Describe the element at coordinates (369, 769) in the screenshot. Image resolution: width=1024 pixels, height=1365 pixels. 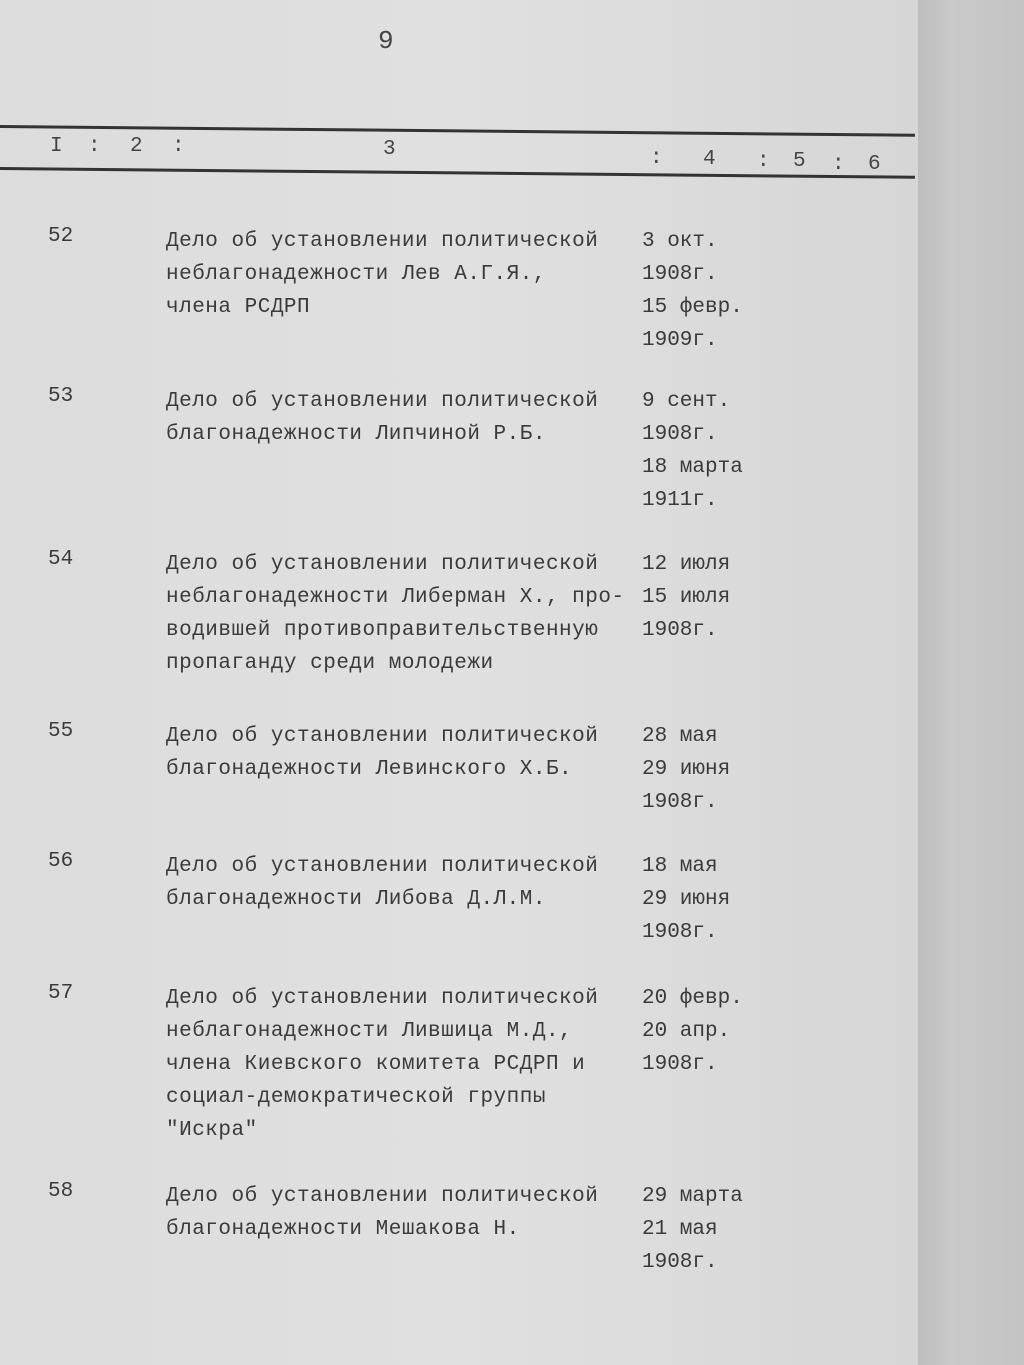
I see `description-line: благонадежности Левинского Х.Б.` at that location.